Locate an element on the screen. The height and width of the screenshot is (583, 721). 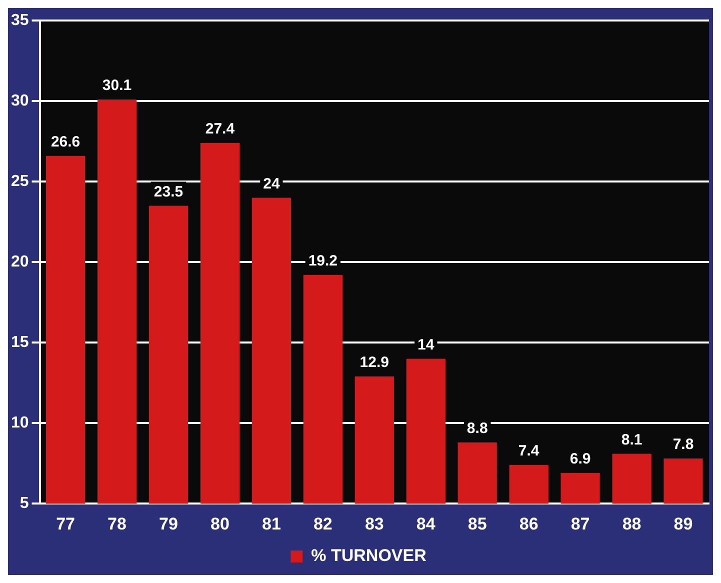
data-label: 27.4 is located at coordinates (220, 129).